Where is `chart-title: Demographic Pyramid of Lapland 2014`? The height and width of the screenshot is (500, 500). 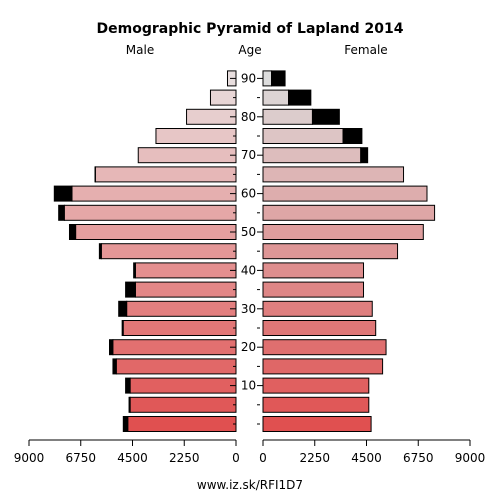 chart-title: Demographic Pyramid of Lapland 2014 is located at coordinates (250, 29).